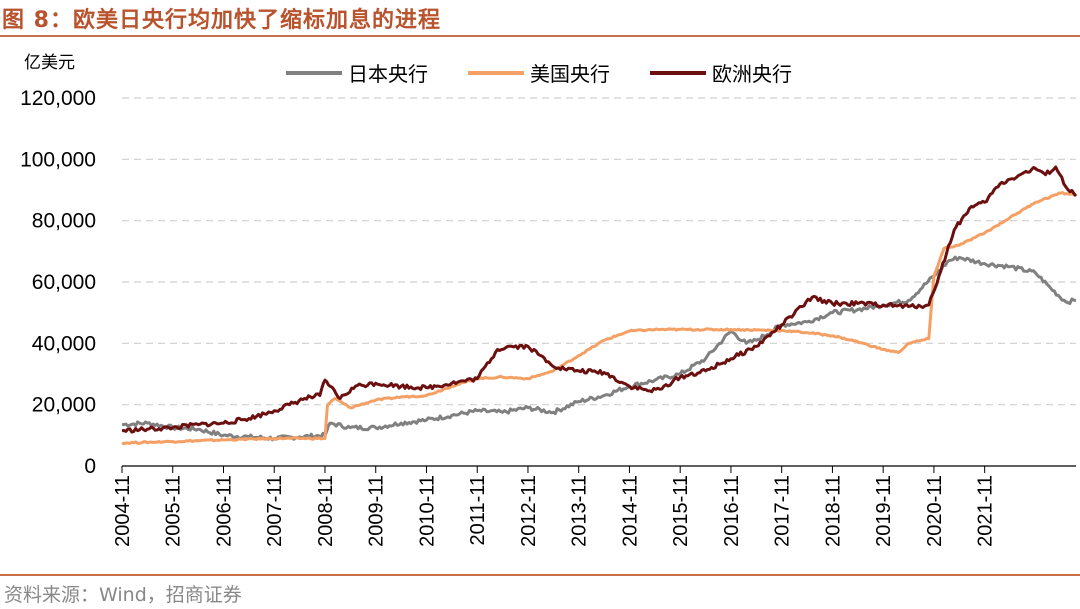 The height and width of the screenshot is (609, 1080). What do you see at coordinates (529, 511) in the screenshot?
I see `x-tick-label: 2012-11` at bounding box center [529, 511].